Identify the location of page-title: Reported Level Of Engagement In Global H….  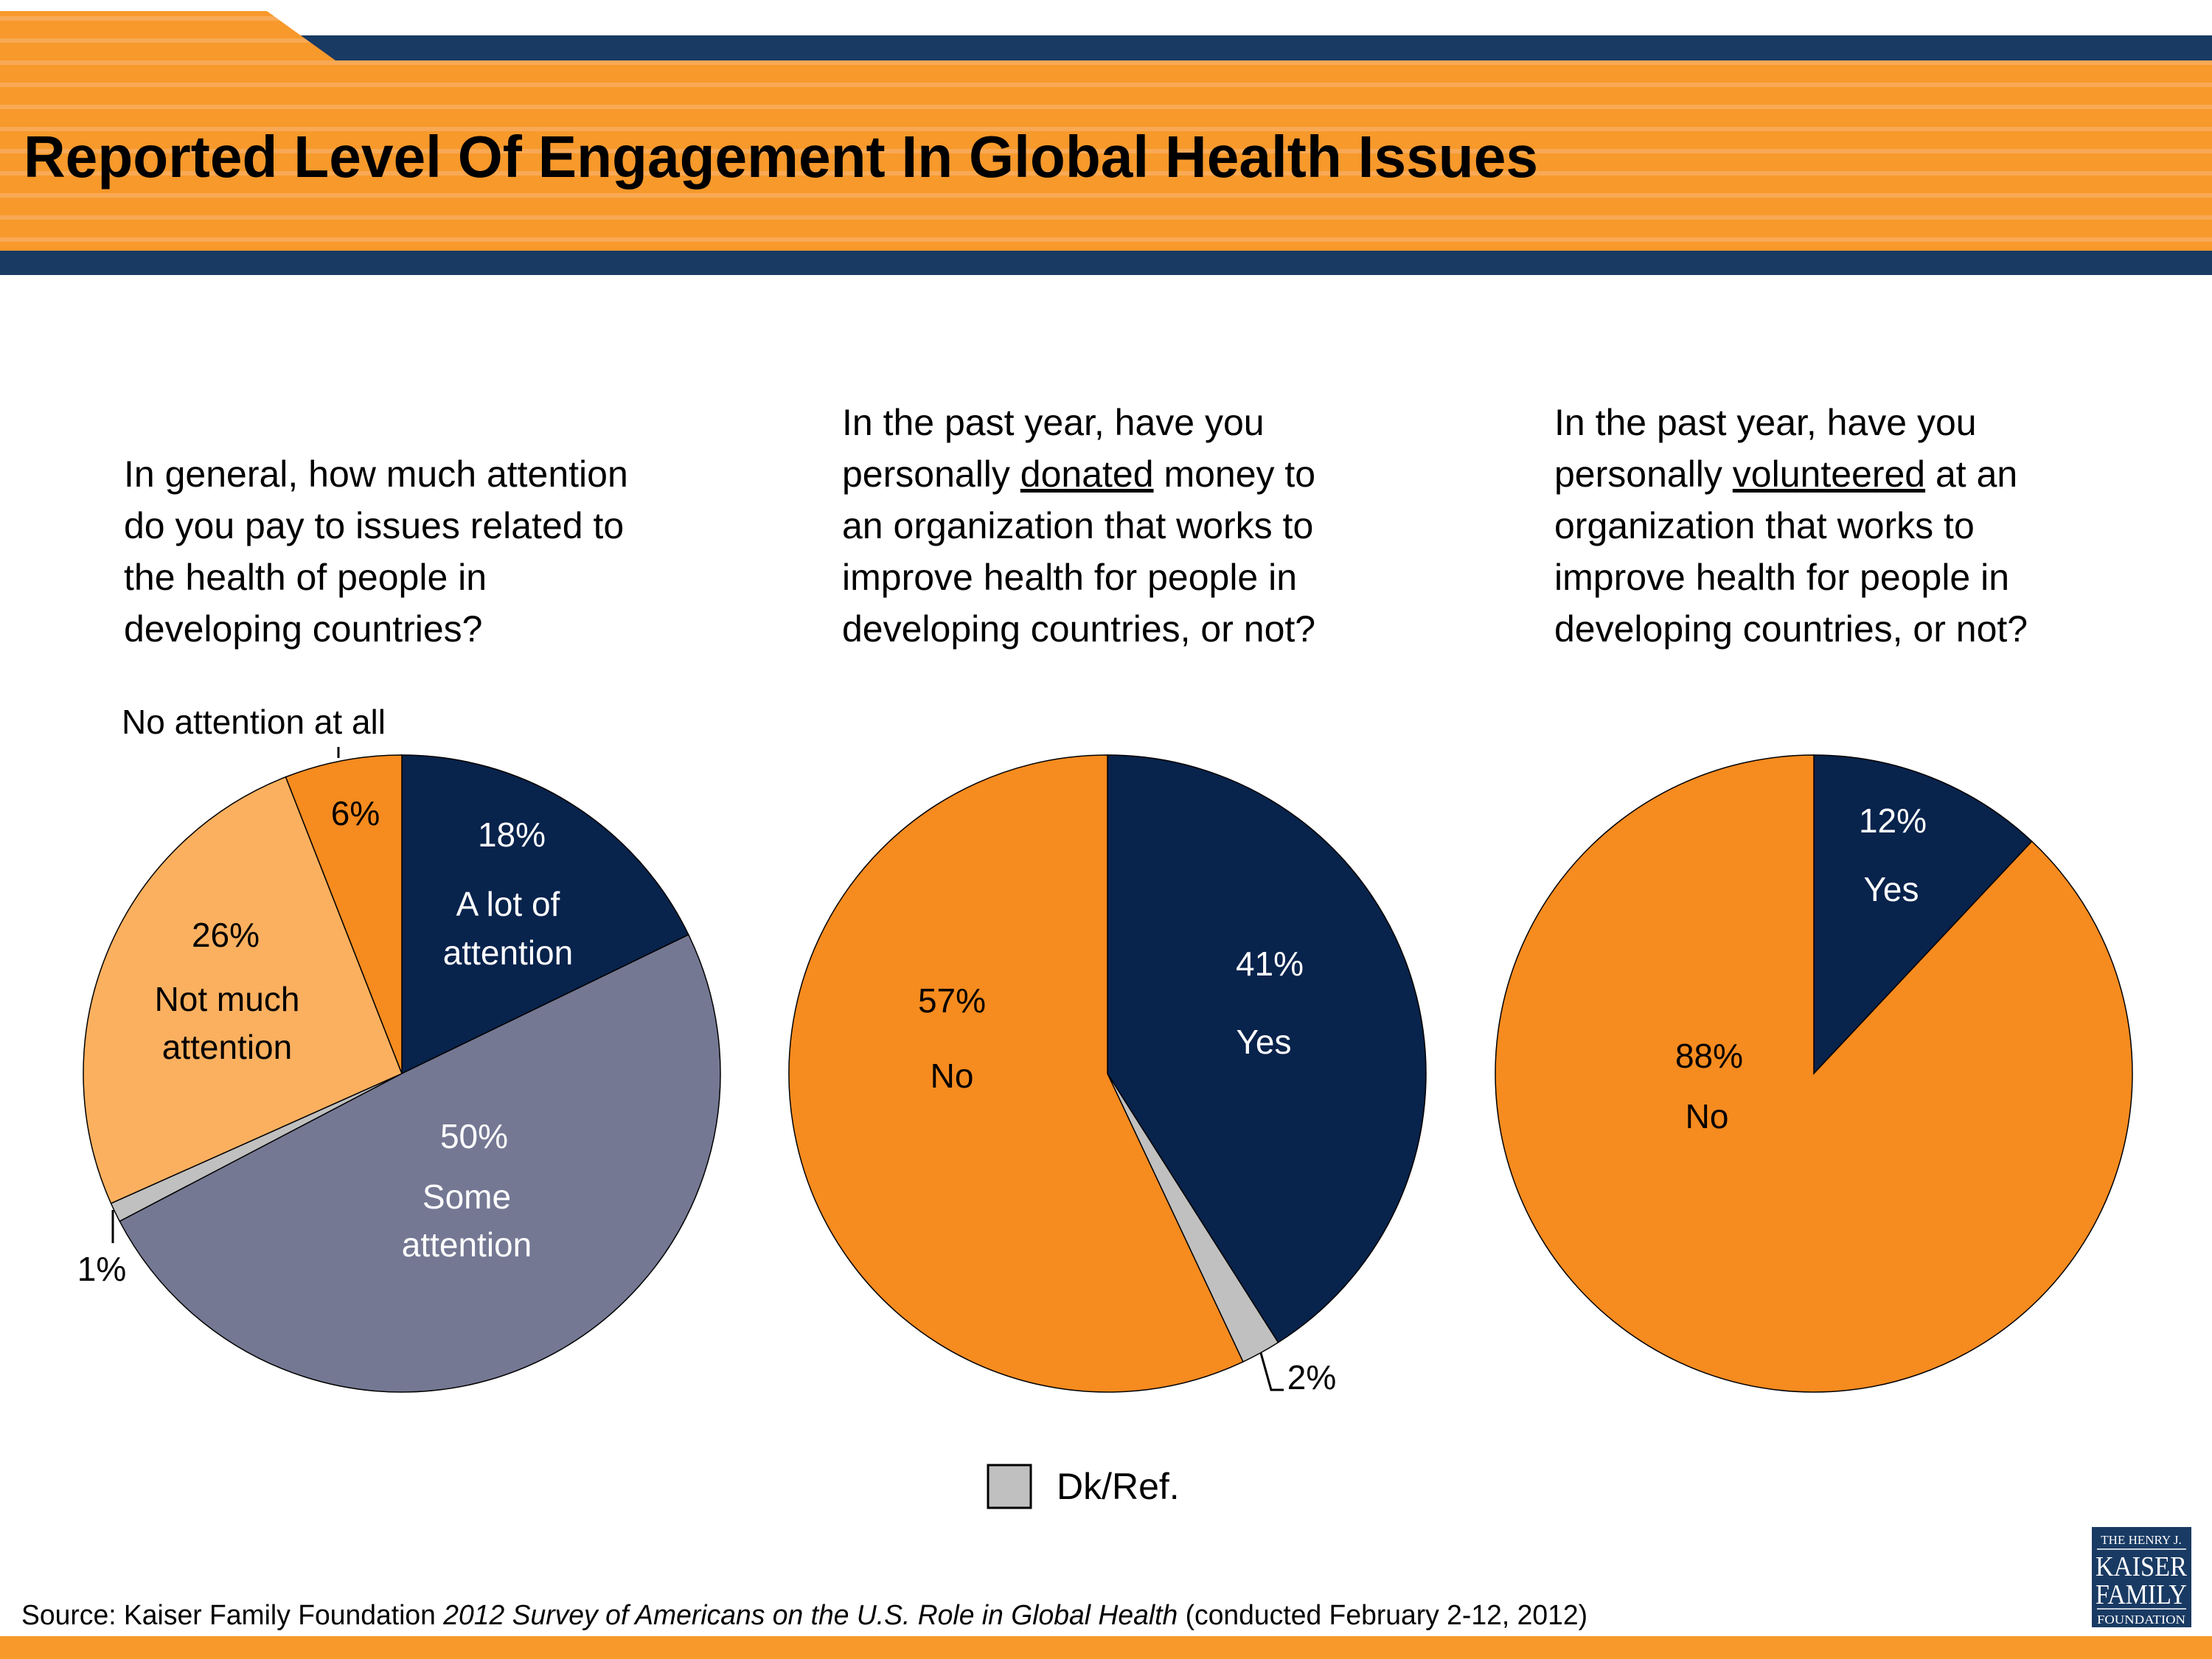
(781, 156).